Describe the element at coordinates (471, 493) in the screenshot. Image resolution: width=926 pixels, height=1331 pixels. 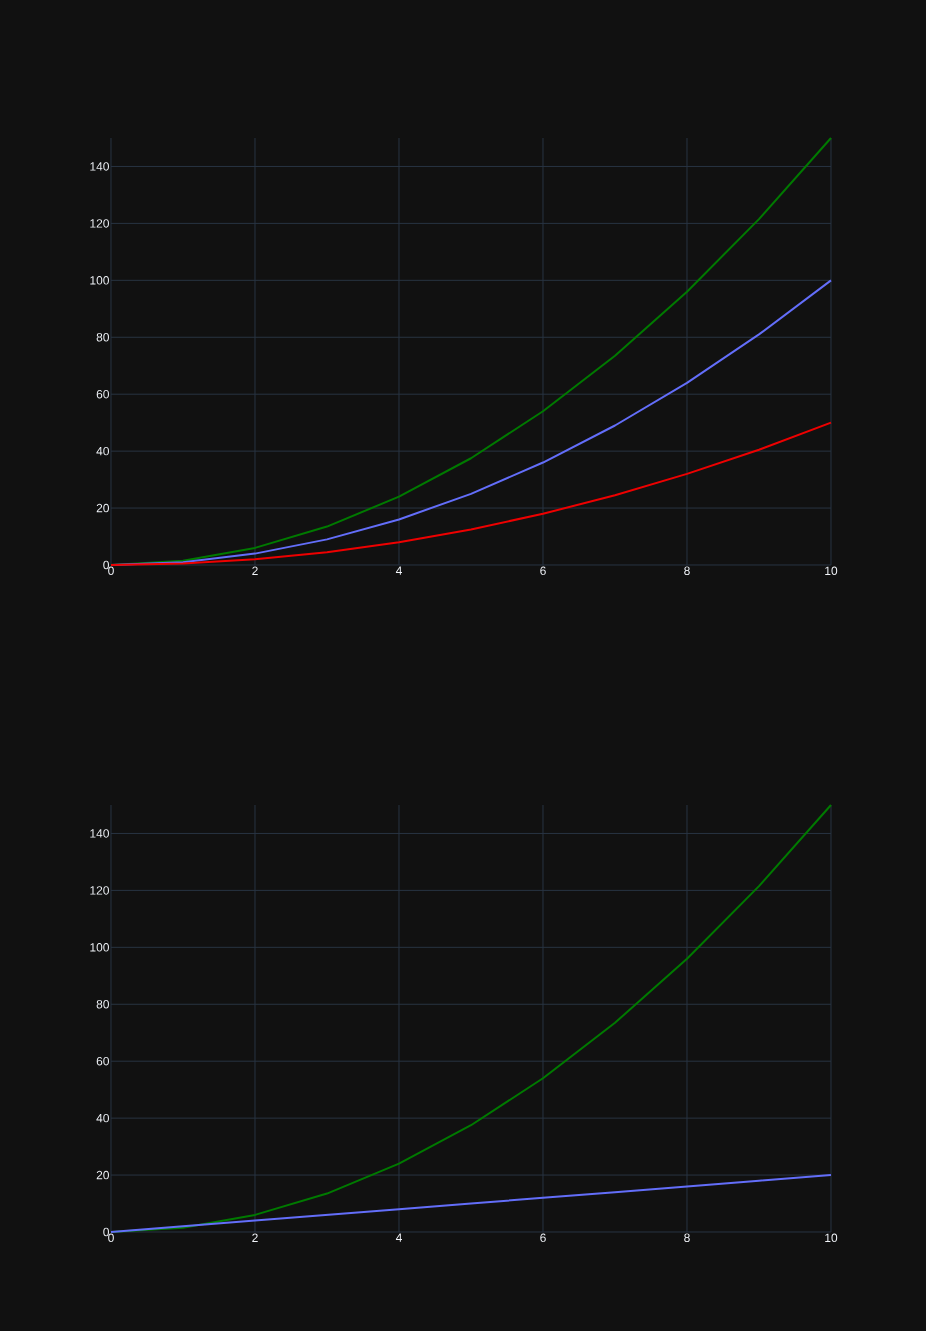
I see `line-series` at that location.